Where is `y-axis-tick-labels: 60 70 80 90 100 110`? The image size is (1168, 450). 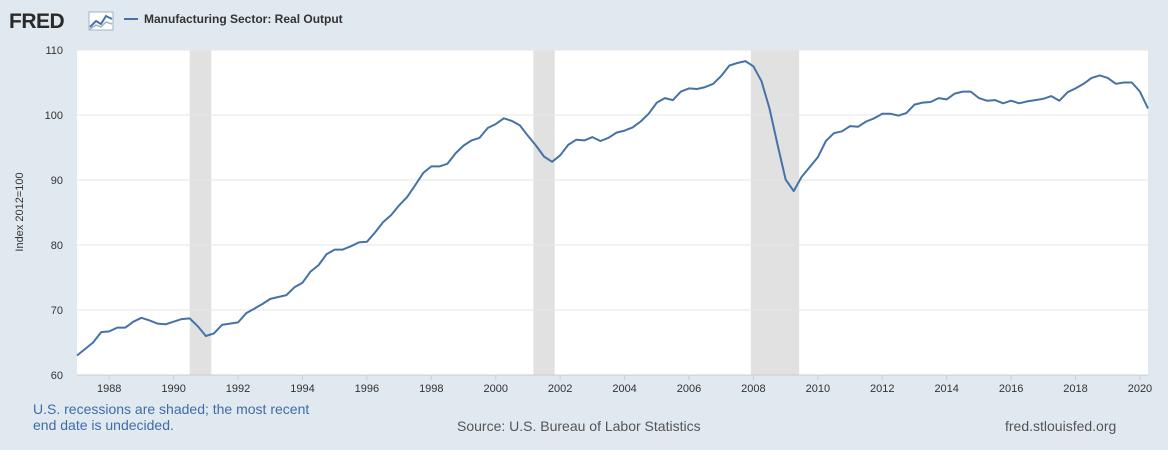 y-axis-tick-labels: 60 70 80 90 100 110 is located at coordinates (54, 213).